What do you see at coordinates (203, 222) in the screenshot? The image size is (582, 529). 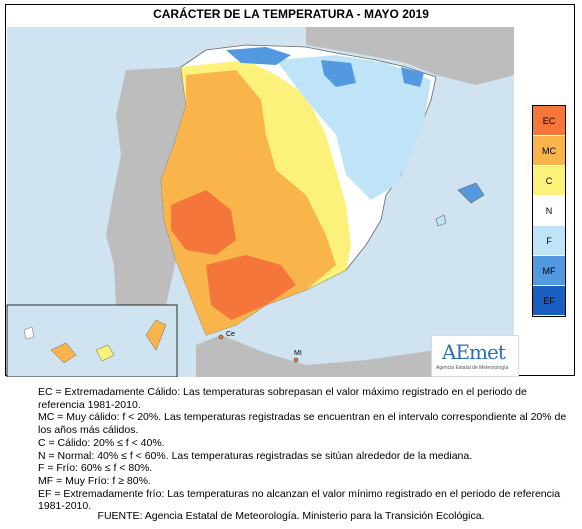 I see `region-extremadamente-calido` at bounding box center [203, 222].